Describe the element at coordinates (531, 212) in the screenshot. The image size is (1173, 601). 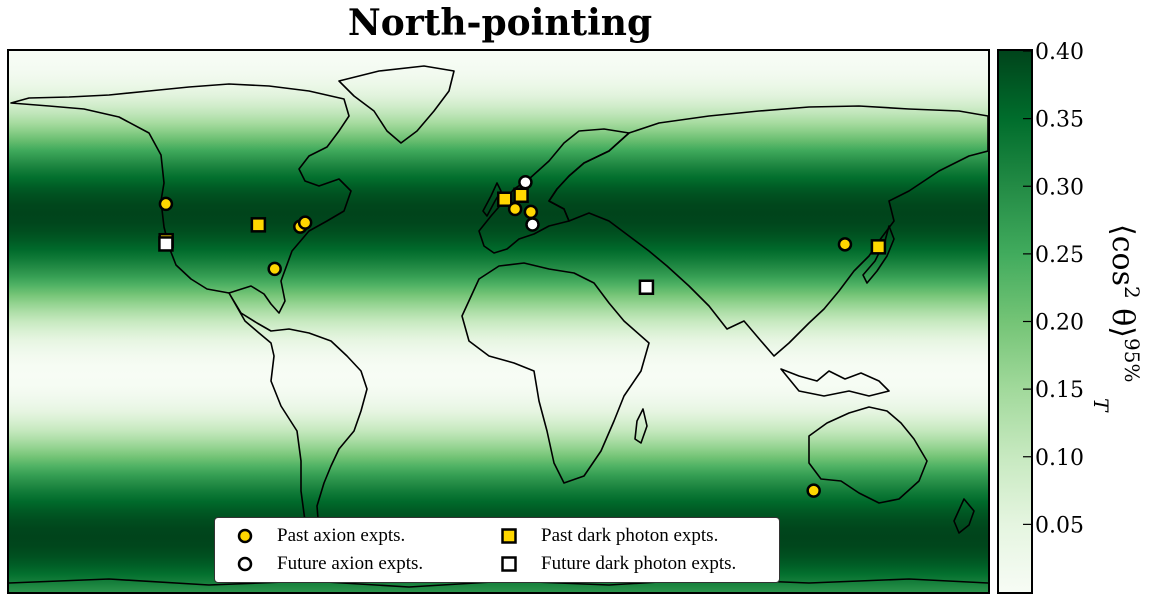
I see `experiment-marker-padova` at that location.